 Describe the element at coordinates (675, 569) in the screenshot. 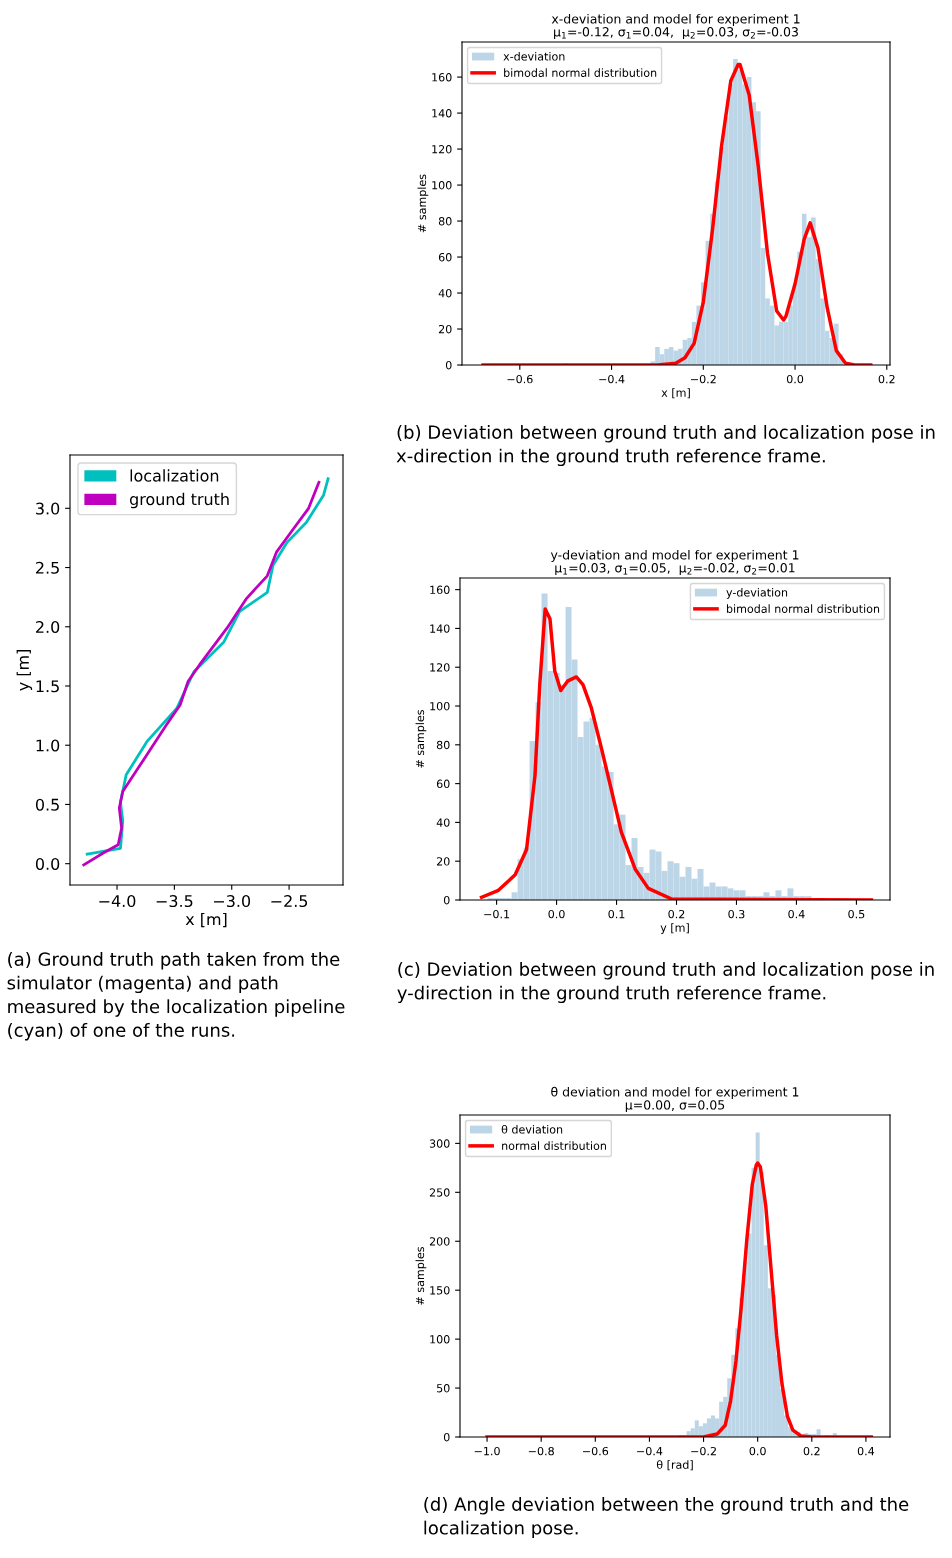

I see `text: μ$_{1}$=0.03, σ$_{1}$=0.05, μ$_{2}$=-0.02, σ$_{2}$=0.01` at that location.